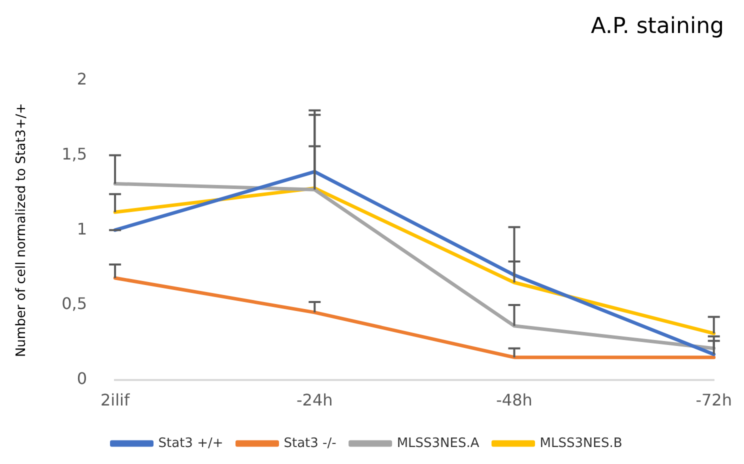 The image size is (744, 464). What do you see at coordinates (75, 304) in the screenshot?
I see `y-tick-label: 0,5` at bounding box center [75, 304].